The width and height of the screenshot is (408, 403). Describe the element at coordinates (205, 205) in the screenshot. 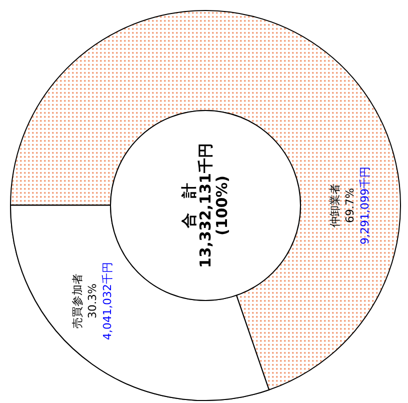

I see `text: 13,332,131千円` at that location.